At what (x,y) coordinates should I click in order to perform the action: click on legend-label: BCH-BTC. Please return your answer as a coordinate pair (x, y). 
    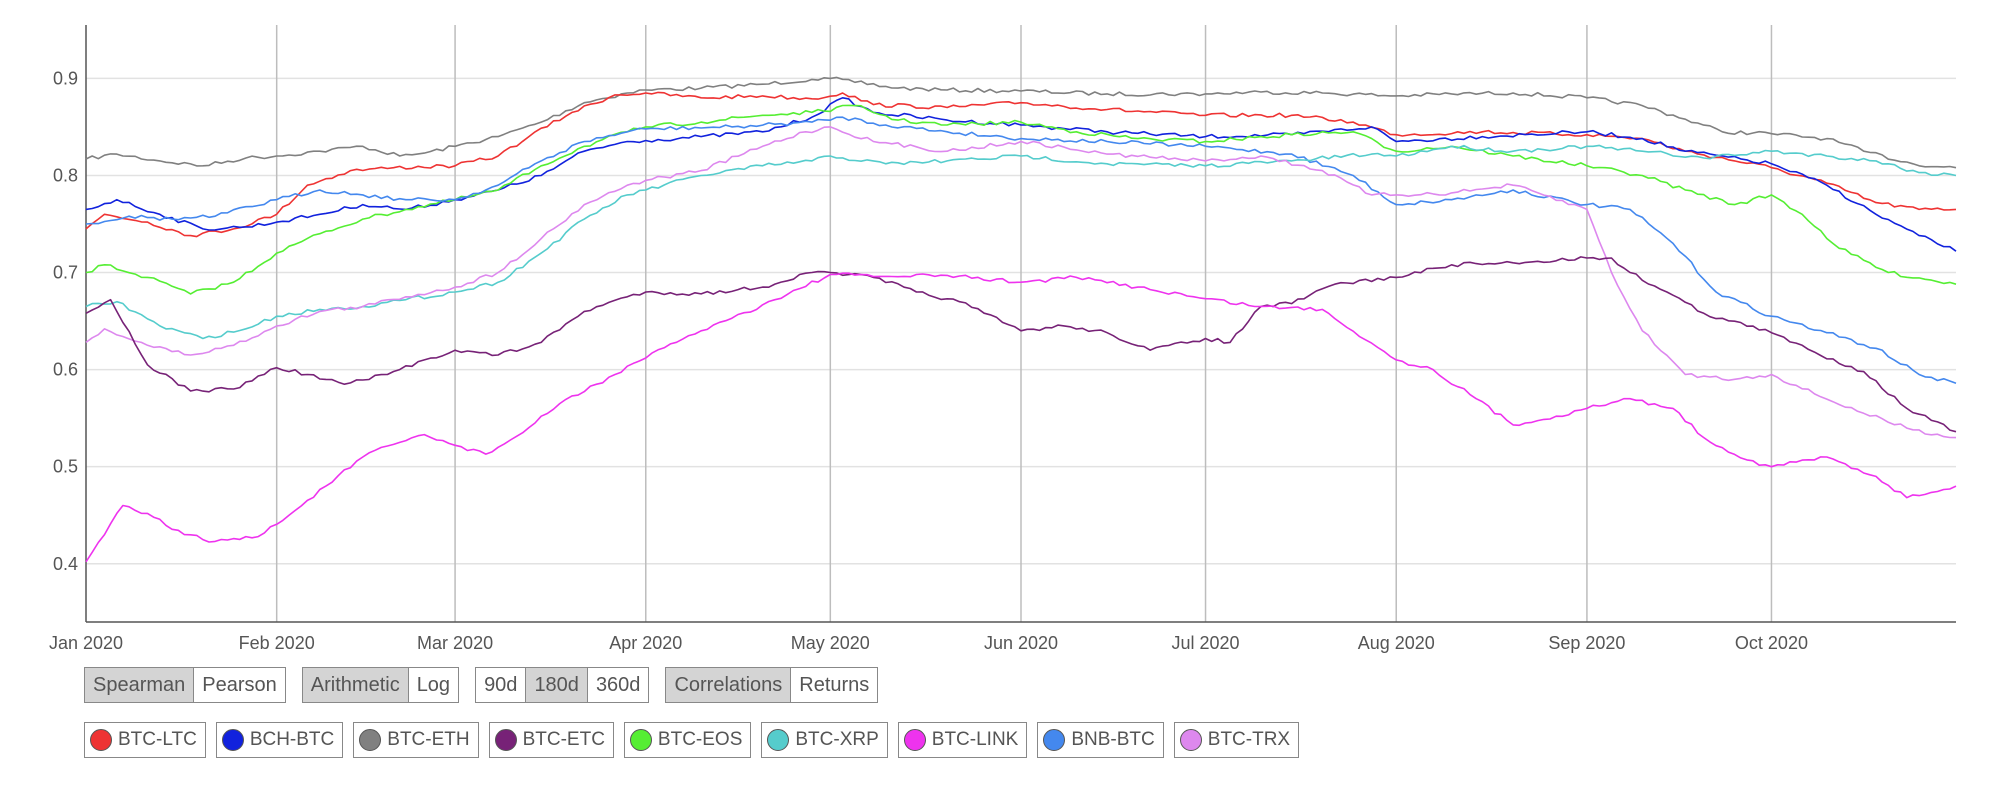
    Looking at the image, I should click on (292, 739).